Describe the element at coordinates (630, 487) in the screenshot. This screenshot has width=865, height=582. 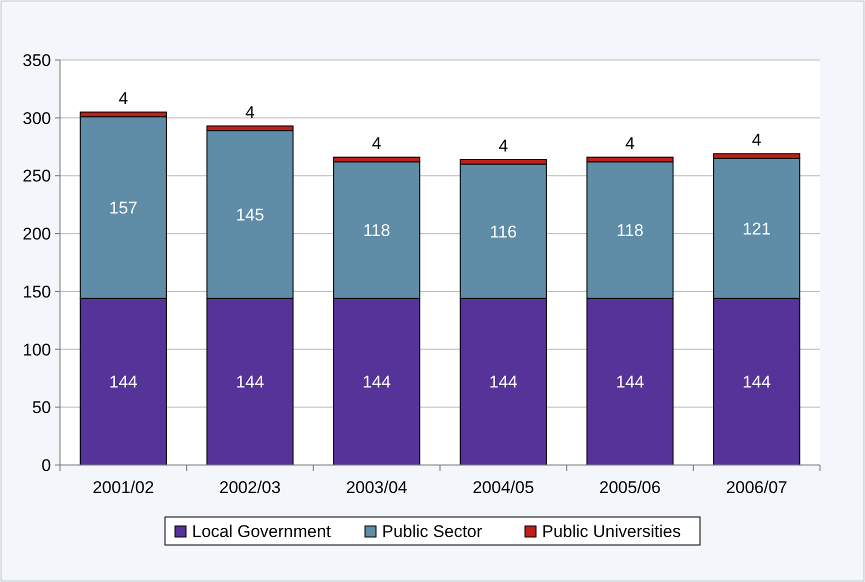
I see `x-tick-label: 2005/06` at that location.